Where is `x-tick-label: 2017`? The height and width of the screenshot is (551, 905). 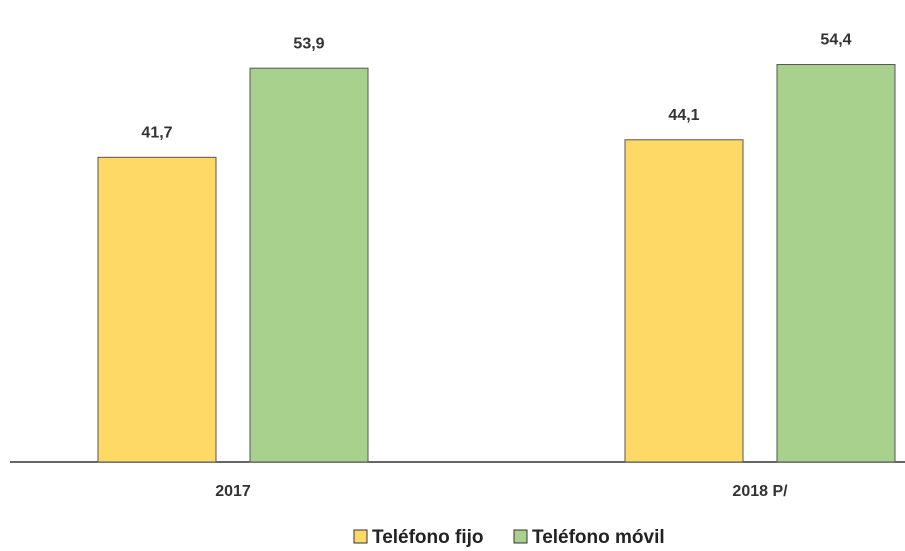 x-tick-label: 2017 is located at coordinates (233, 491).